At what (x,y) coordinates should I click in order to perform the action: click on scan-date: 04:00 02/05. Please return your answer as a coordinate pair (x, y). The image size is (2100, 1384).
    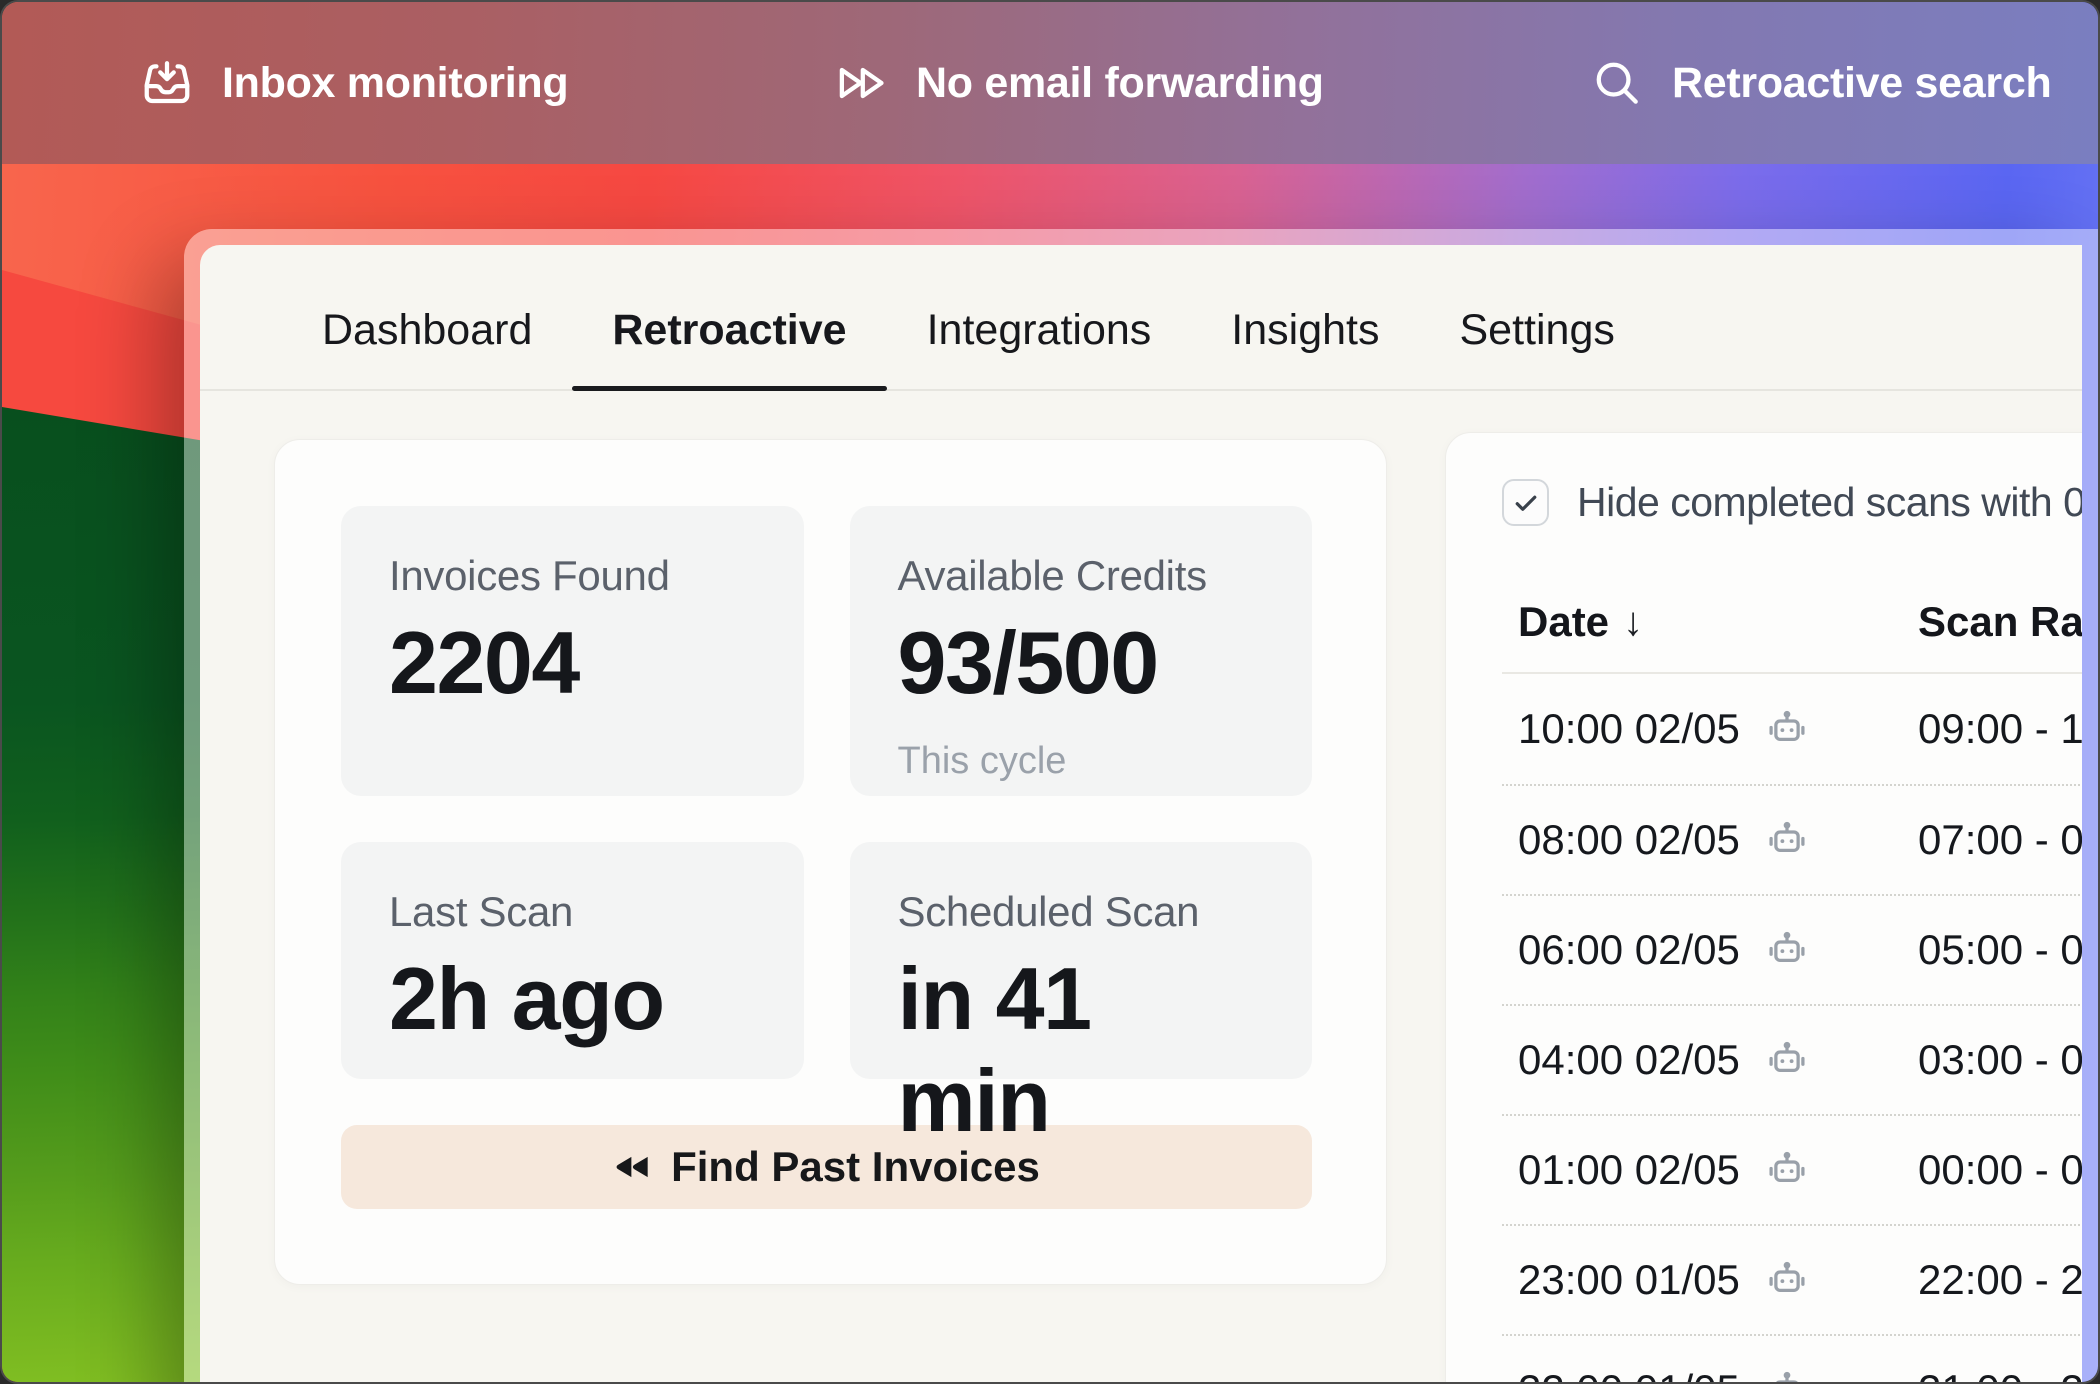
    Looking at the image, I should click on (1629, 1059).